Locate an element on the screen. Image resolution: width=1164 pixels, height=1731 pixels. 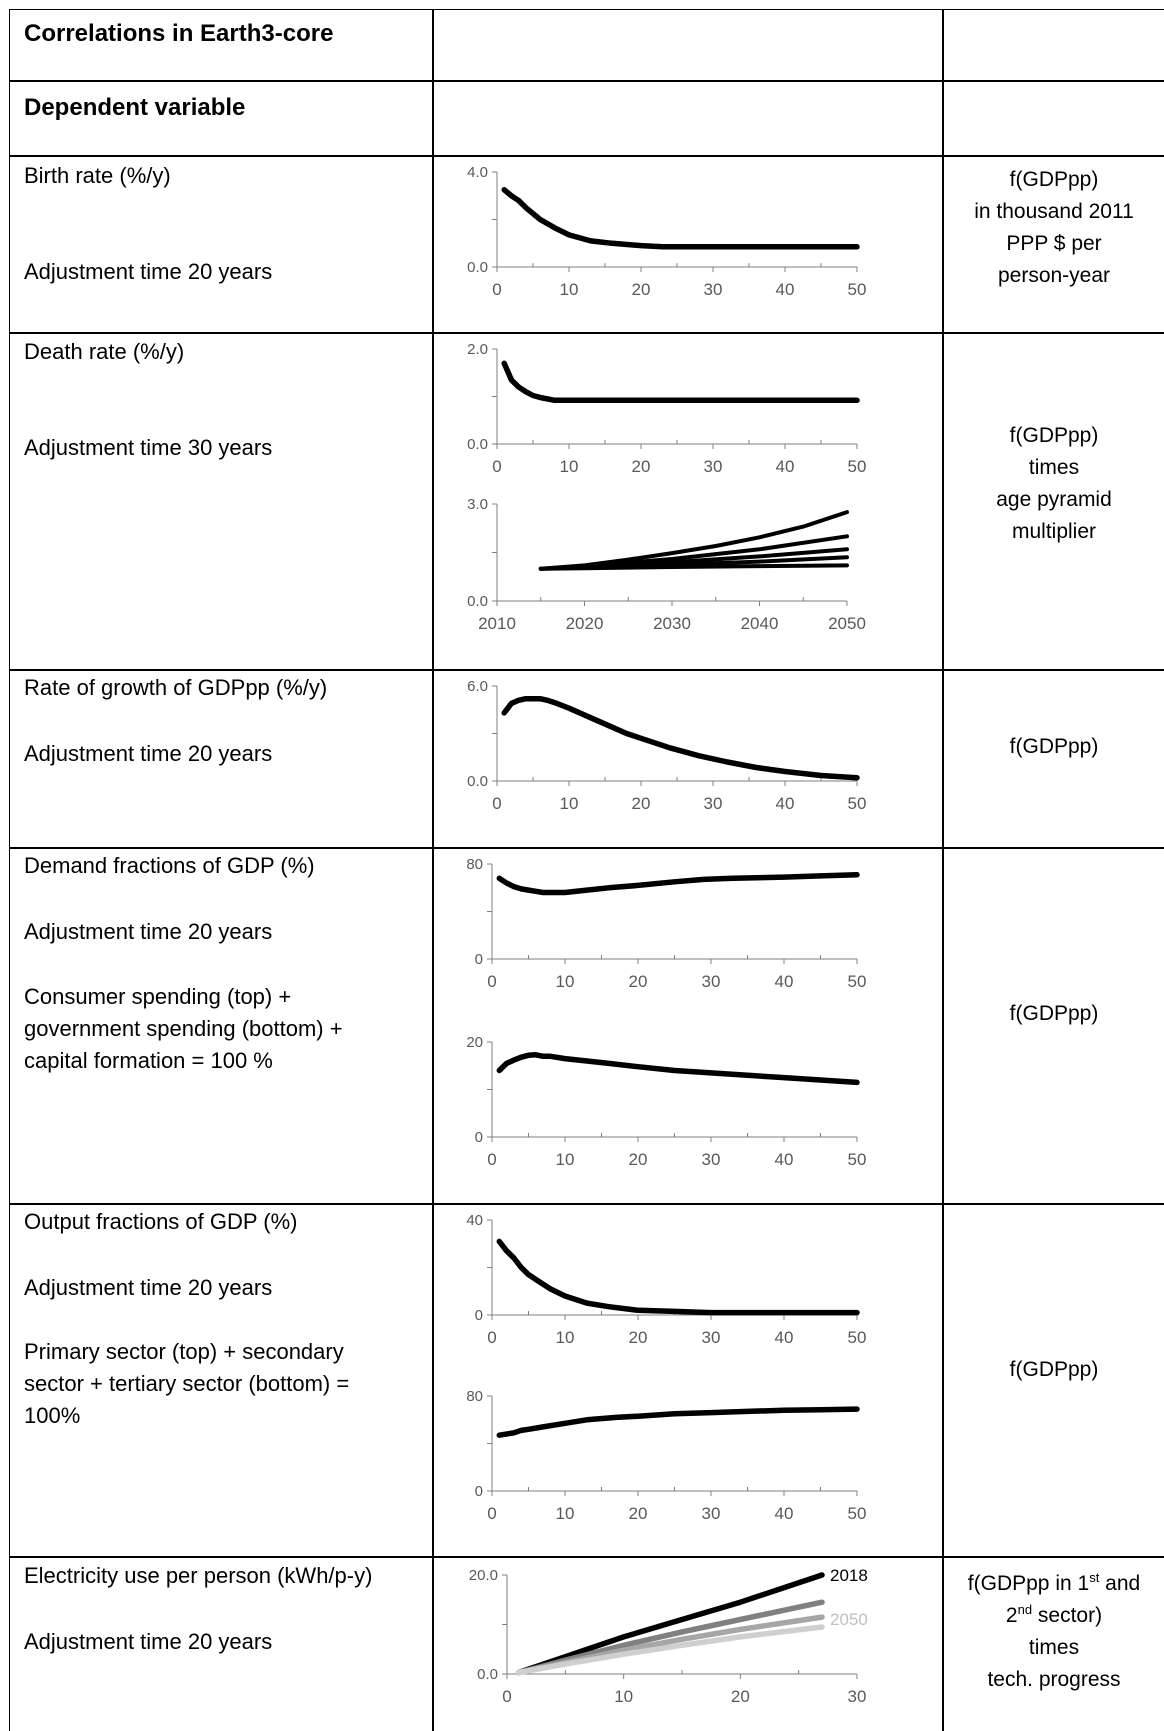
function-text: sector) is located at coordinates (1067, 1615).